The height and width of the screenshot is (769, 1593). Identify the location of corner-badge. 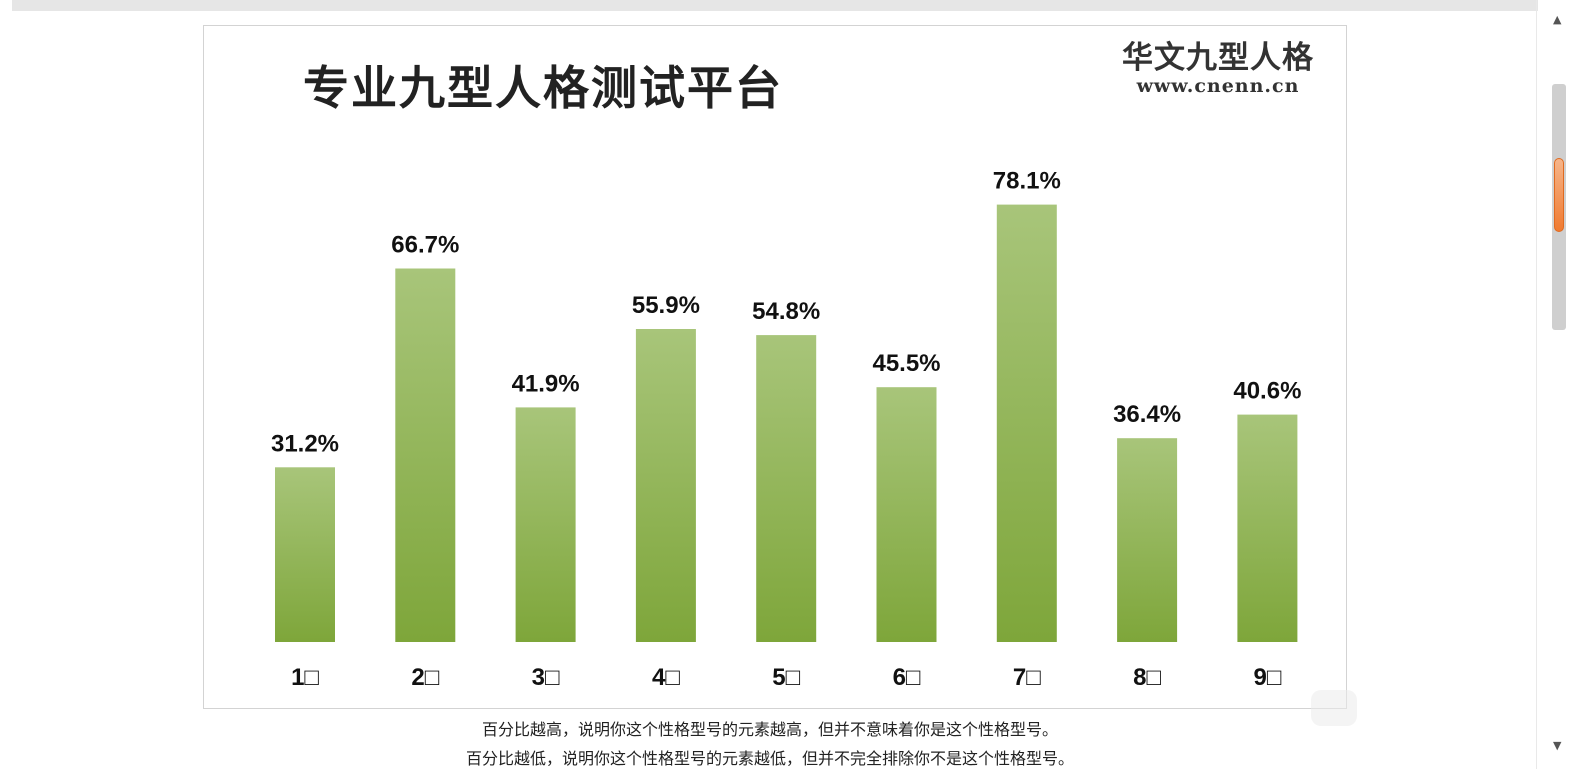
(1334, 708).